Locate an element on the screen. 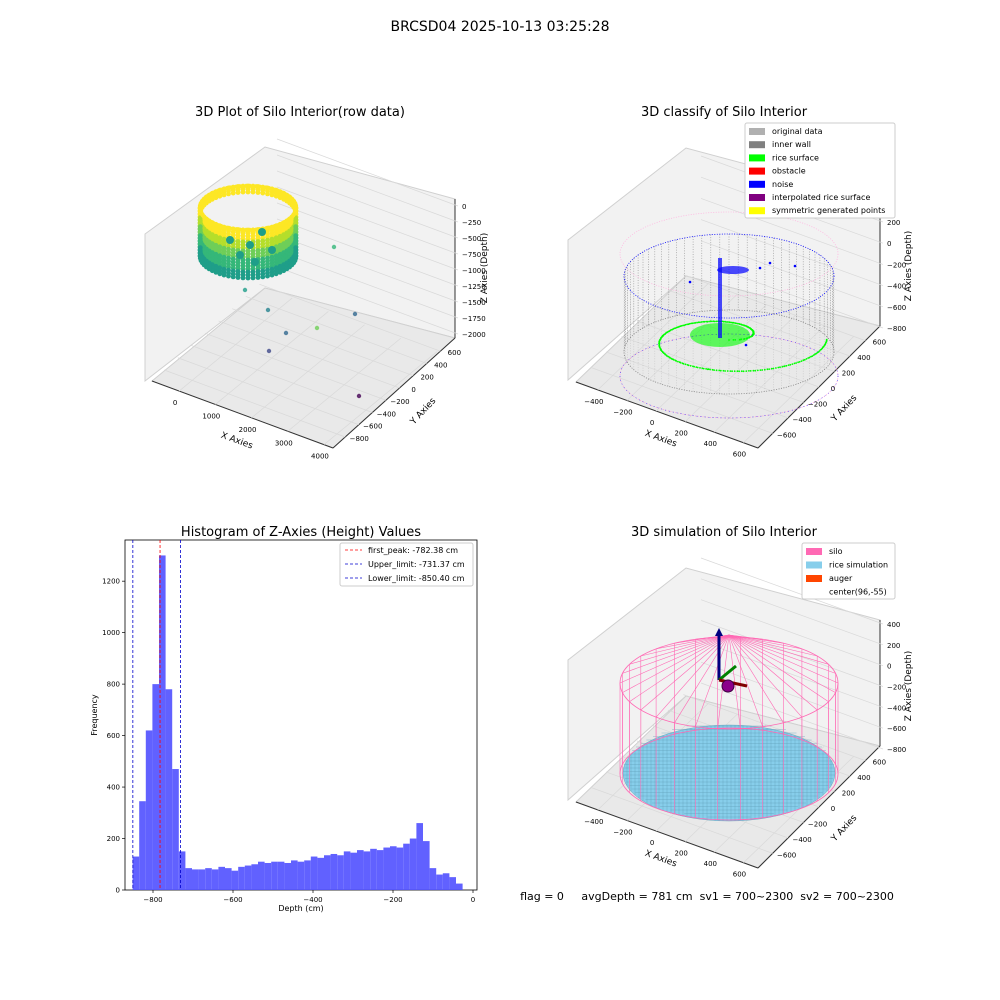 Image resolution: width=1000 pixels, height=1000 pixels. legend-label: silo is located at coordinates (836, 551).